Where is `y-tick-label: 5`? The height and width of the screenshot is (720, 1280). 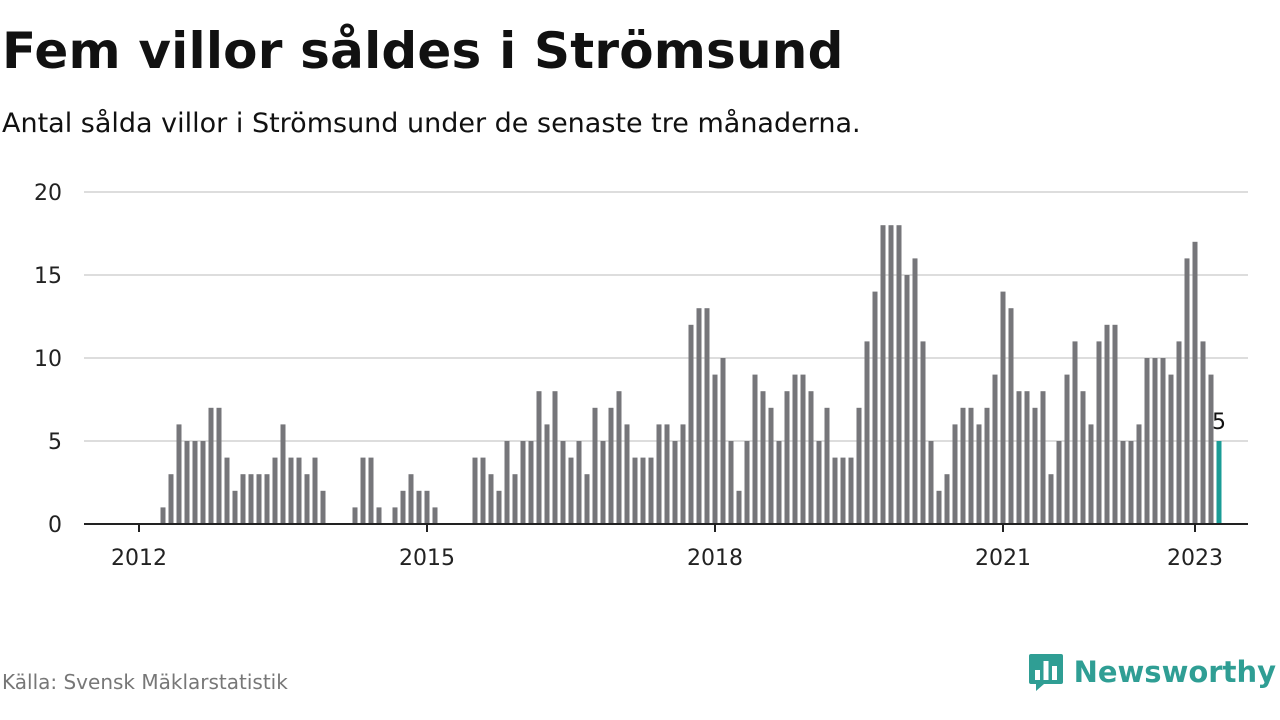 y-tick-label: 5 is located at coordinates (55, 442).